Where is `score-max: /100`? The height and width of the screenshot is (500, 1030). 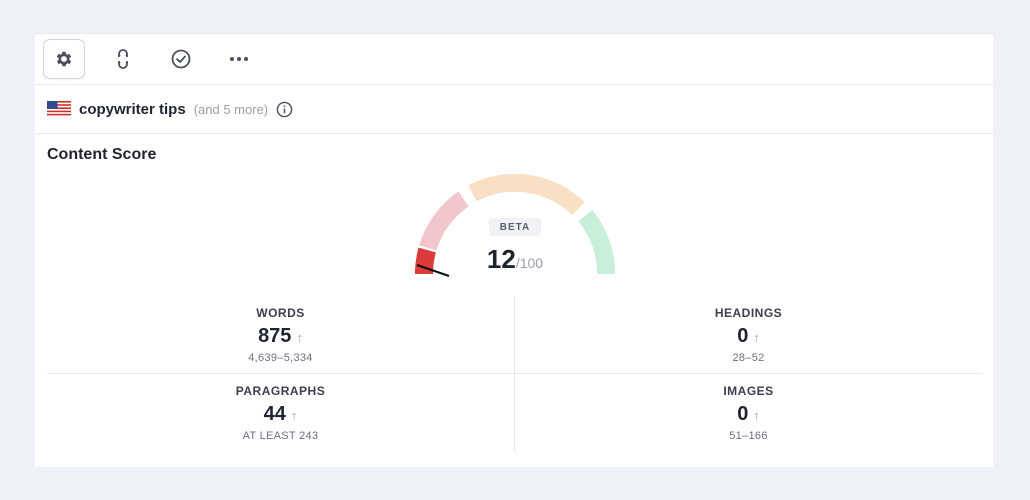 score-max: /100 is located at coordinates (529, 263).